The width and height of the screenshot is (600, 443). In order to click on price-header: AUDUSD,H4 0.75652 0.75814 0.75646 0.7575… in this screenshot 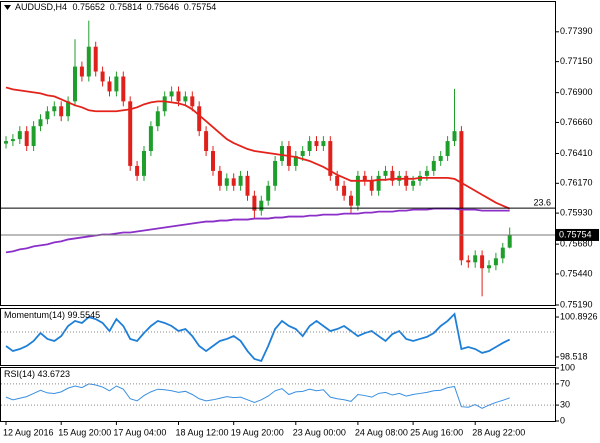, I will do `click(115, 7)`.